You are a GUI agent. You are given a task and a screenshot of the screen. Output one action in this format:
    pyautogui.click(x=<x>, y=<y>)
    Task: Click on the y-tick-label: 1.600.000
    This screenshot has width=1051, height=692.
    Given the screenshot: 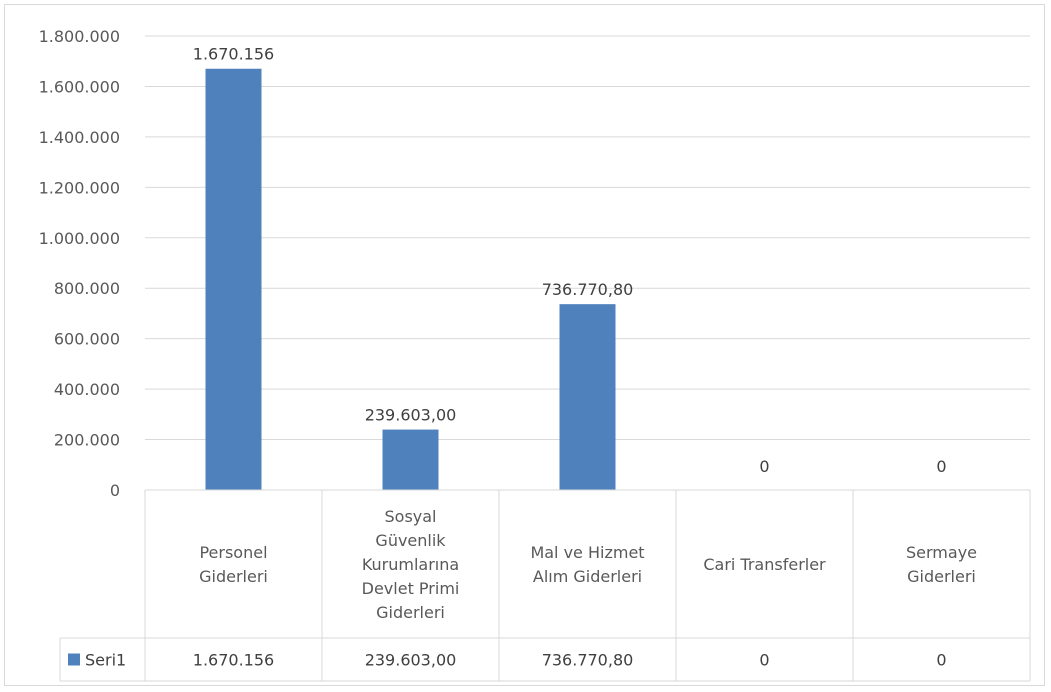 What is the action you would take?
    pyautogui.click(x=79, y=86)
    